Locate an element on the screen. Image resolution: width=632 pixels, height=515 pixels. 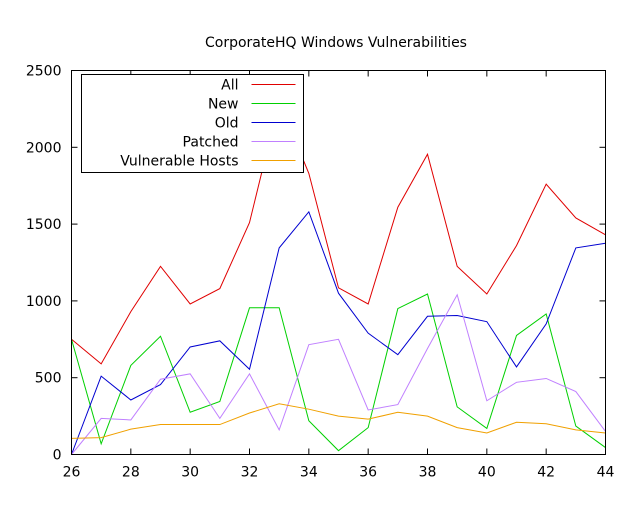
x-tick-label: 28 is located at coordinates (131, 473).